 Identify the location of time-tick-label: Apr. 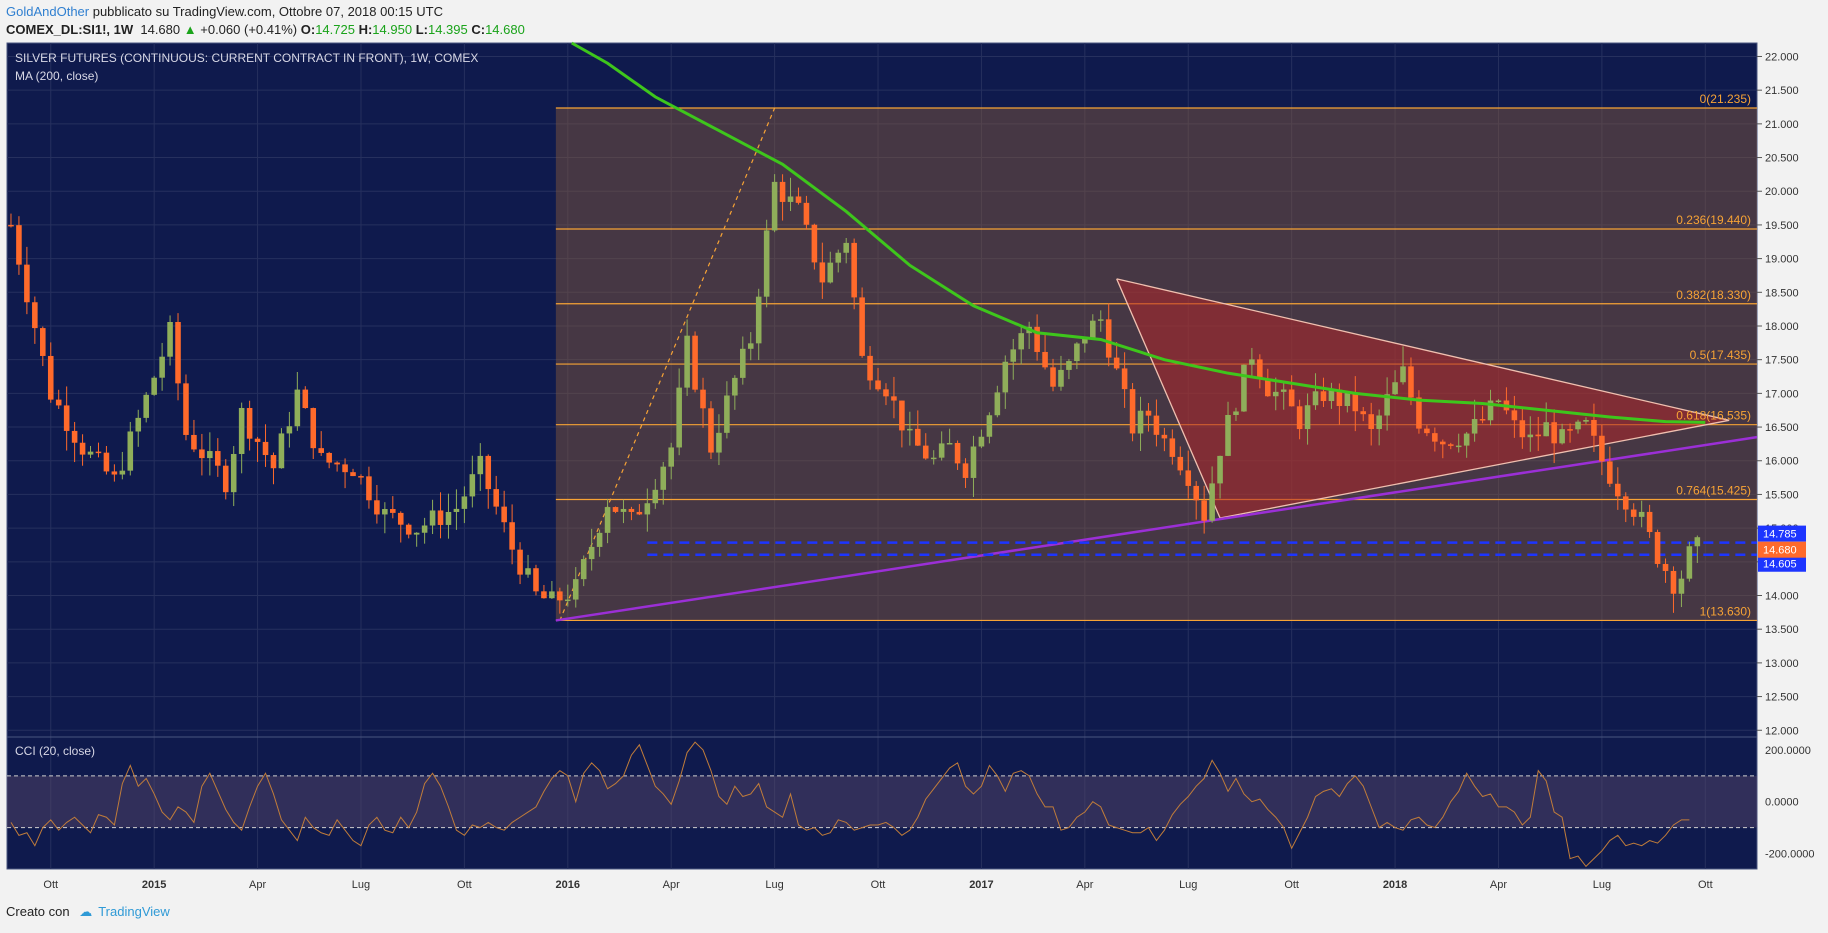
(1498, 885).